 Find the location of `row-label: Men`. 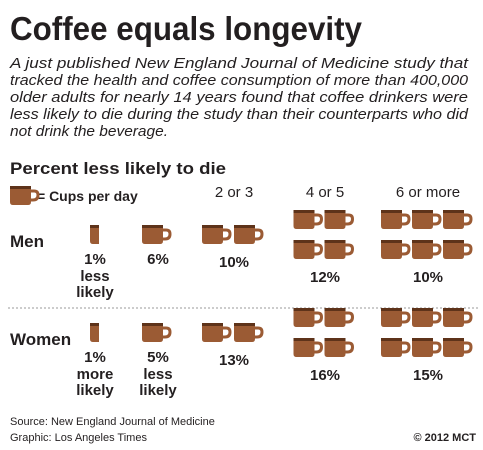

row-label: Men is located at coordinates (27, 241).